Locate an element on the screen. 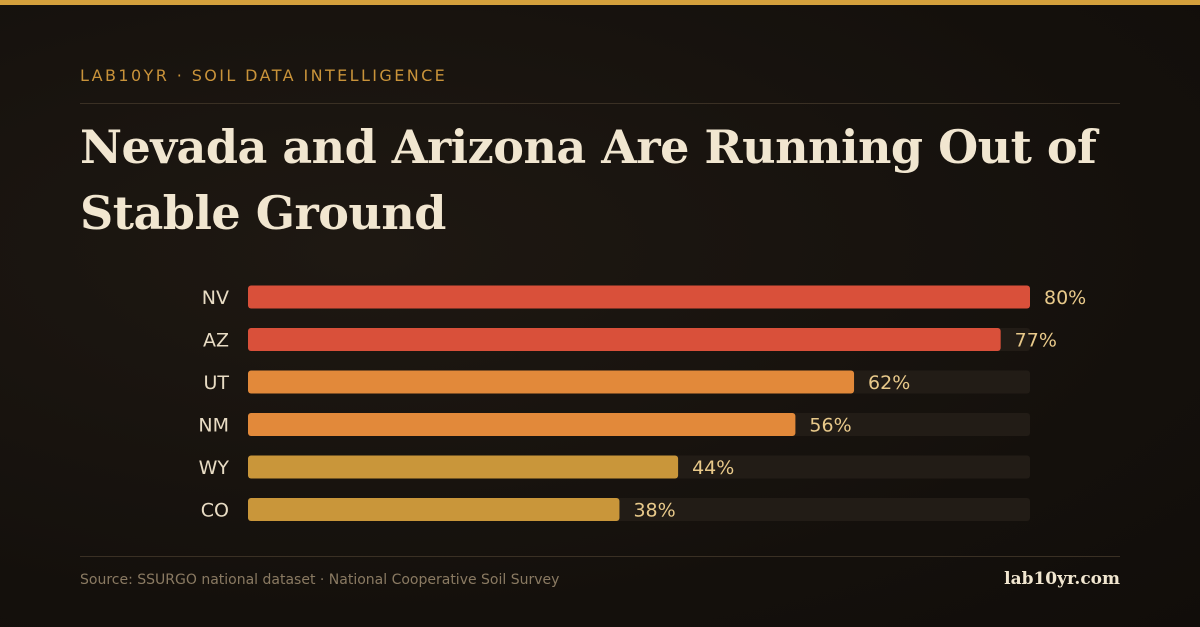 This screenshot has height=627, width=1200. bar-nv is located at coordinates (639, 297).